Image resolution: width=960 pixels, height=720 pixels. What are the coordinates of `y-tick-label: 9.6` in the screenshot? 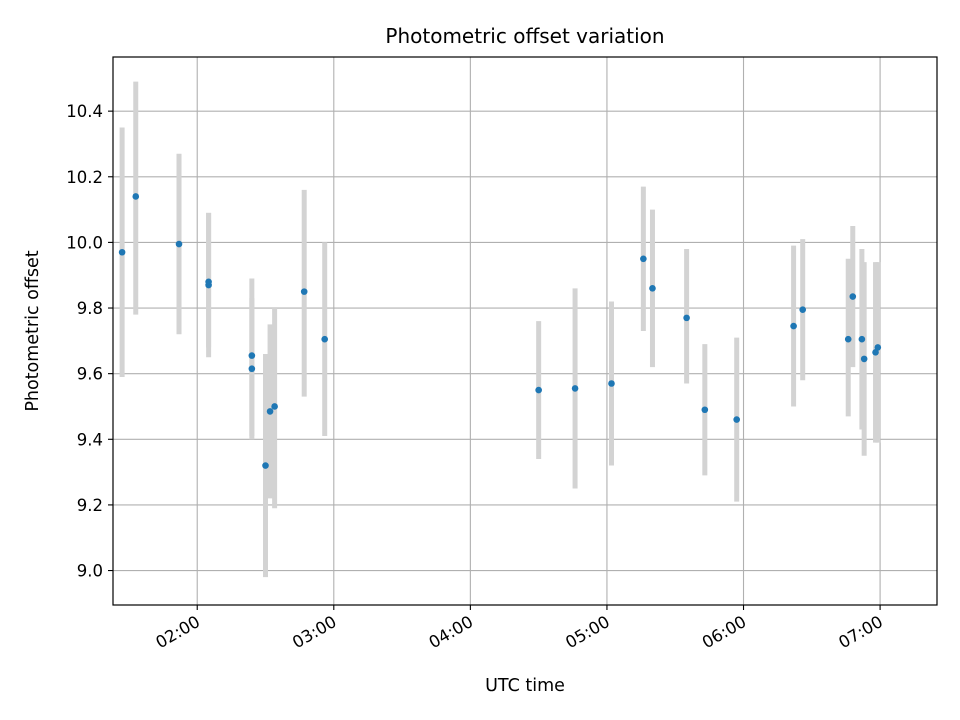 It's located at (90, 374).